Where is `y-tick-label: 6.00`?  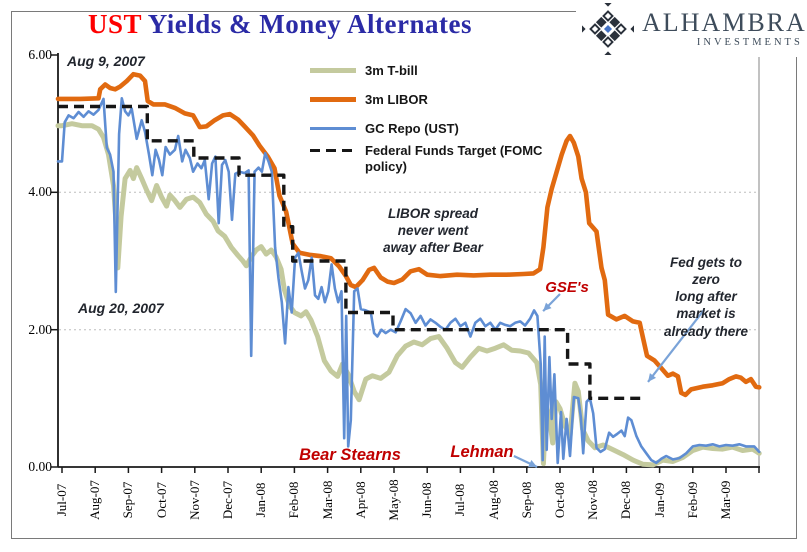 y-tick-label: 6.00 is located at coordinates (40, 54).